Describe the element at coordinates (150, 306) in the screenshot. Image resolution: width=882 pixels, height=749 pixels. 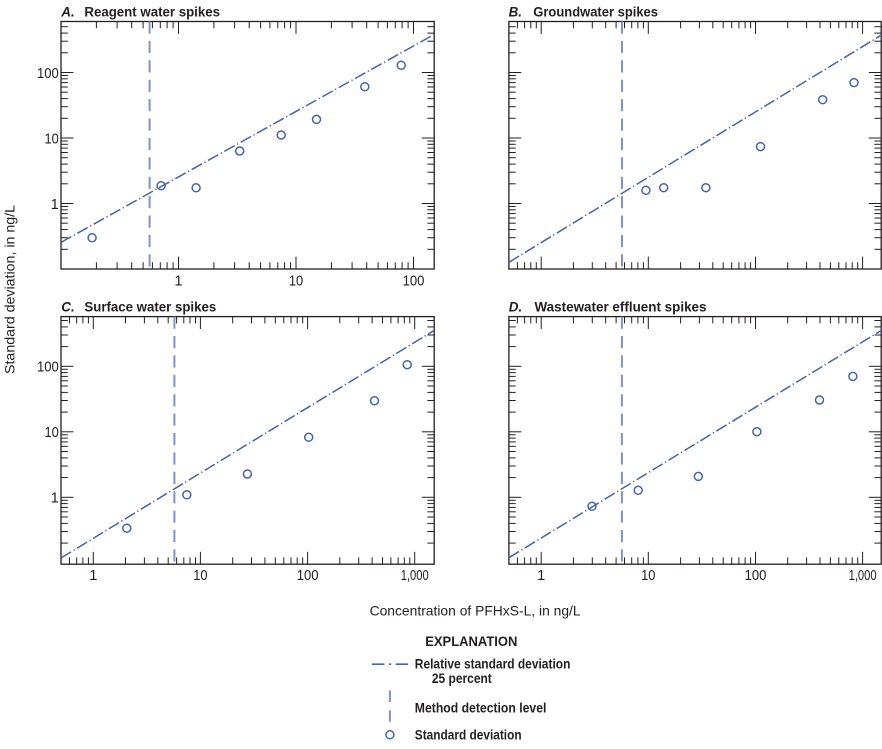
I see `svg-text: Surface water spikes` at that location.